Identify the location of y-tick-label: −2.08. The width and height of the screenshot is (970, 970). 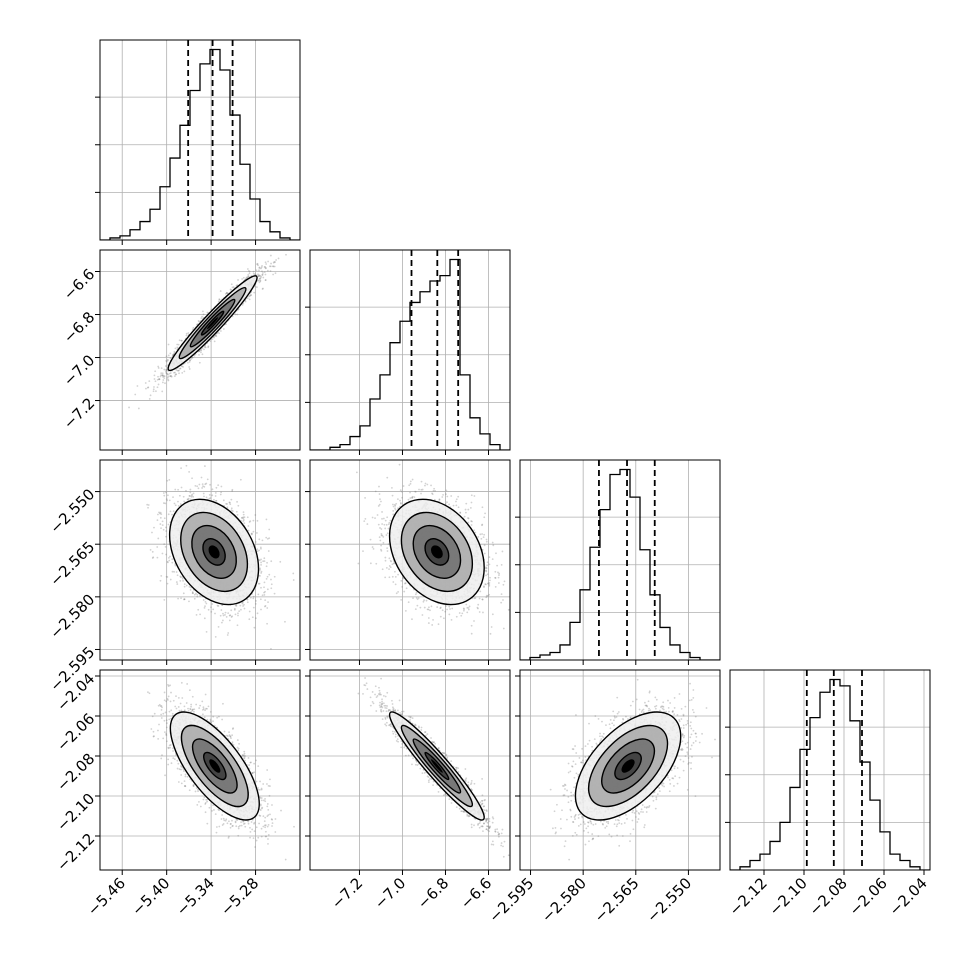
(75, 772).